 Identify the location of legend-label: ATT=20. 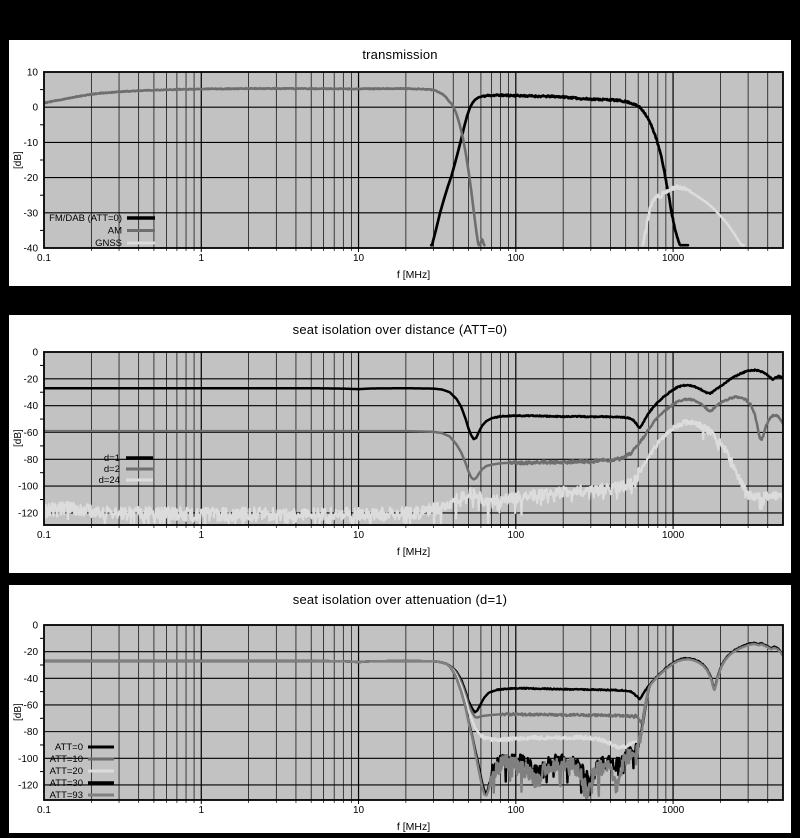
(66, 771).